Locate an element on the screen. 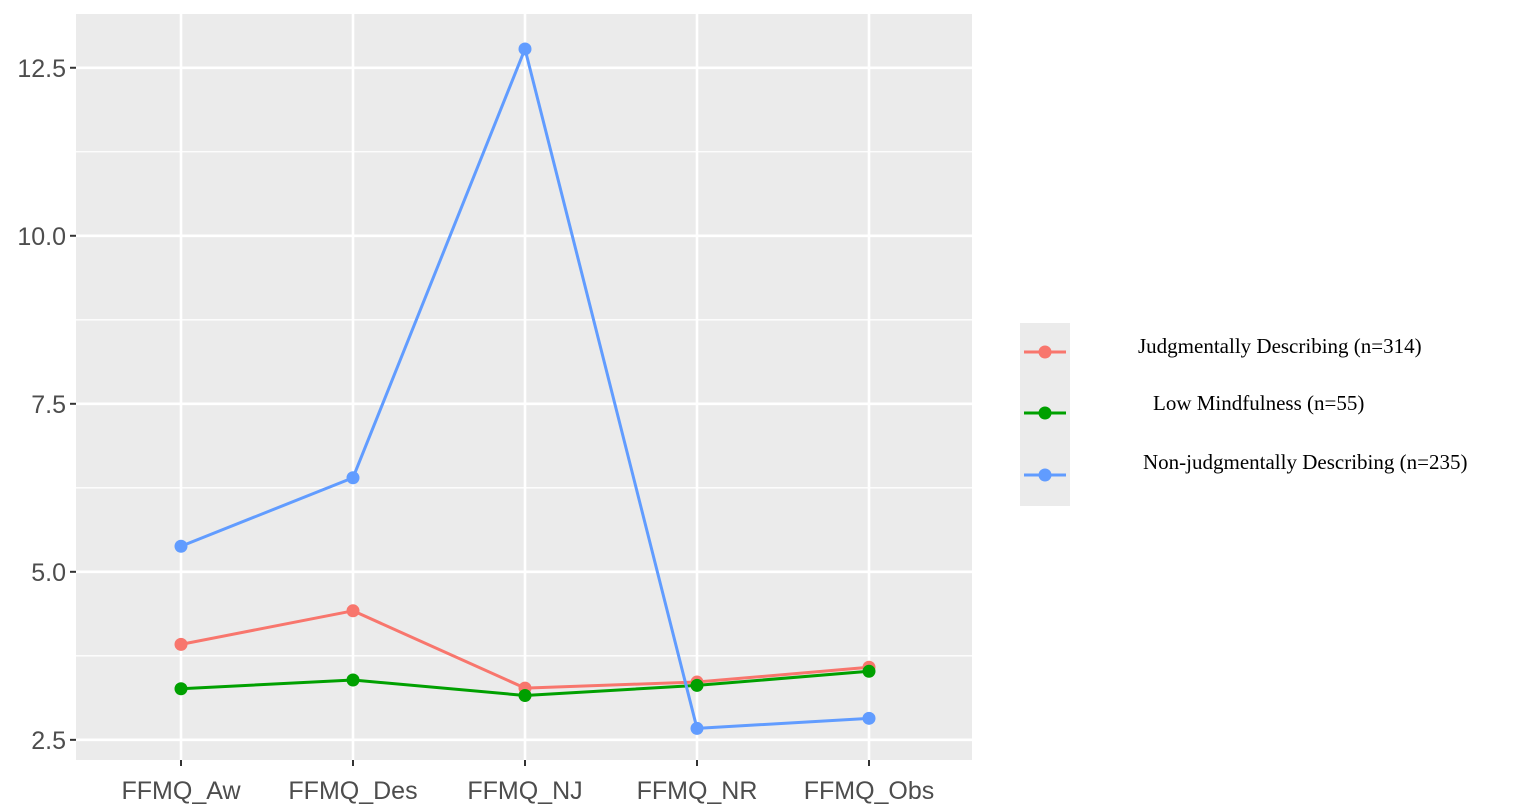 This screenshot has height=812, width=1537. x-tick-label: FFMQ_Obs is located at coordinates (869, 791).